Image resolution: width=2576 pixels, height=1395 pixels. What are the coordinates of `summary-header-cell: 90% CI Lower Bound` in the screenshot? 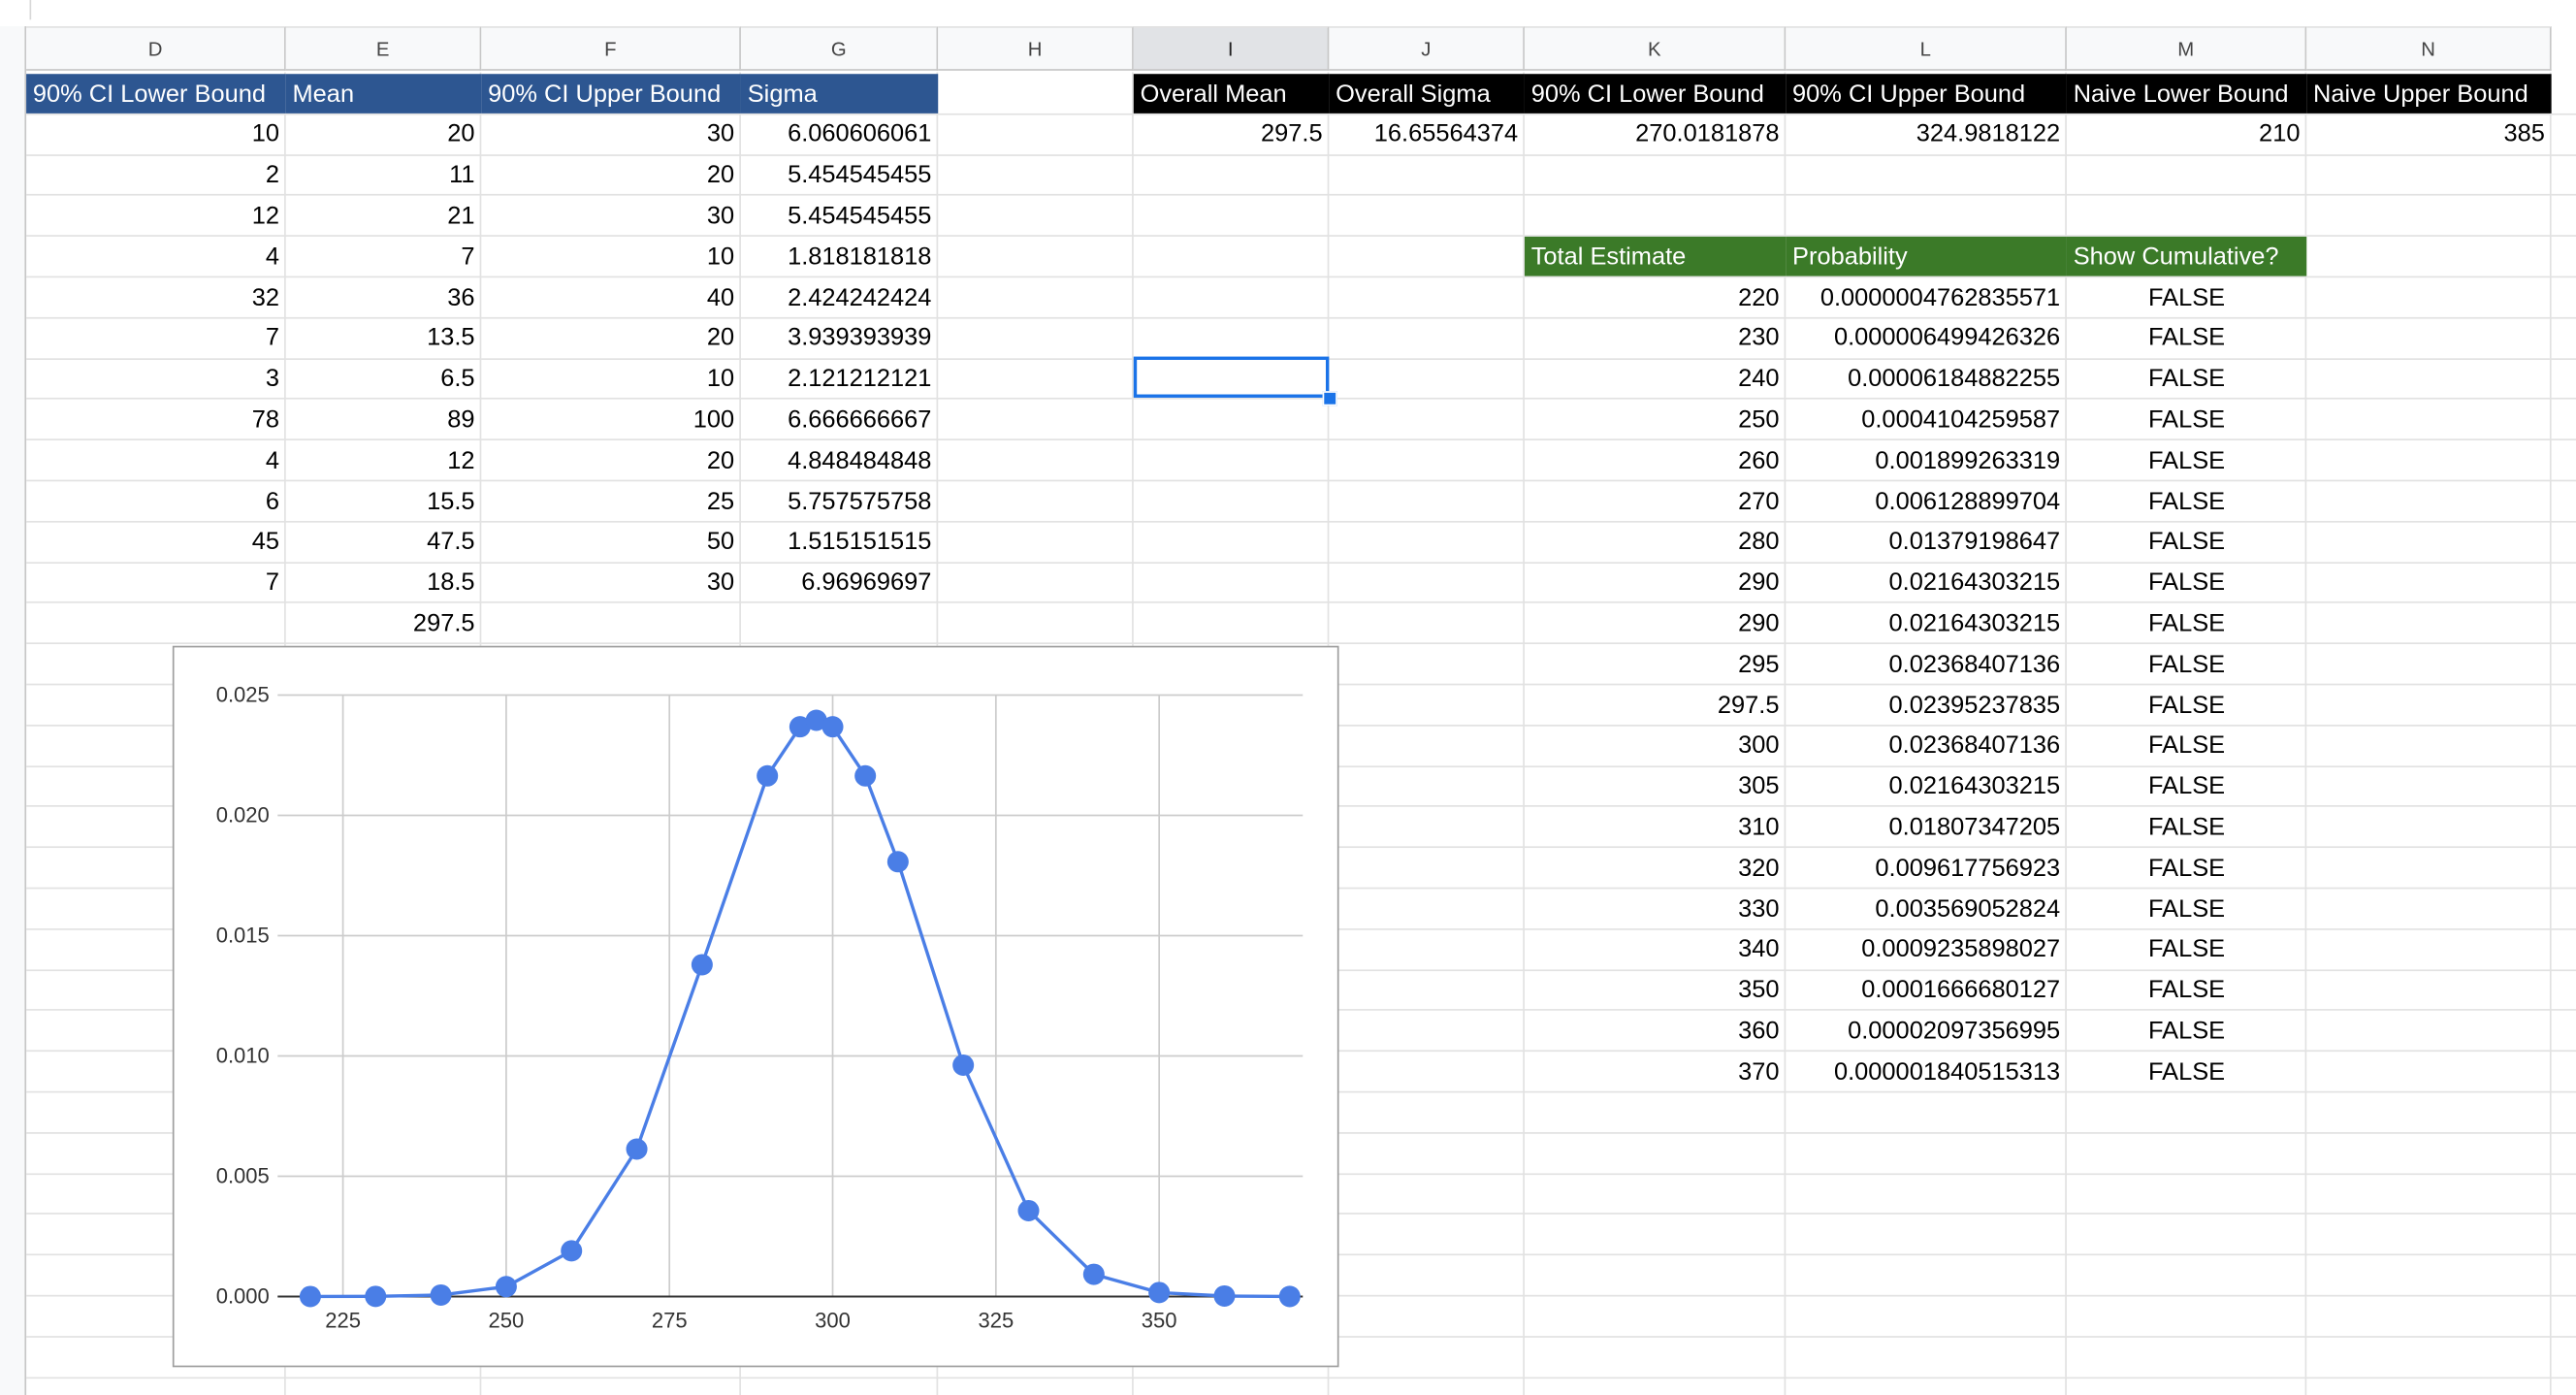 It's located at (1655, 94).